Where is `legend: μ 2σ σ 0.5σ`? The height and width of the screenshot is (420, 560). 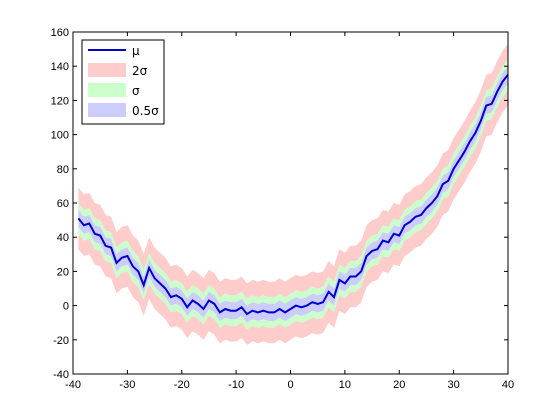 legend: μ 2σ σ 0.5σ is located at coordinates (123, 82).